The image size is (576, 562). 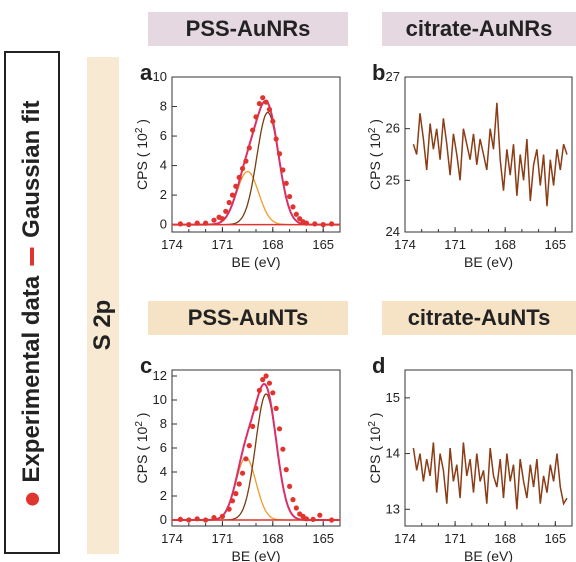 I want to click on y-tick-label: 26, so click(x=393, y=128).